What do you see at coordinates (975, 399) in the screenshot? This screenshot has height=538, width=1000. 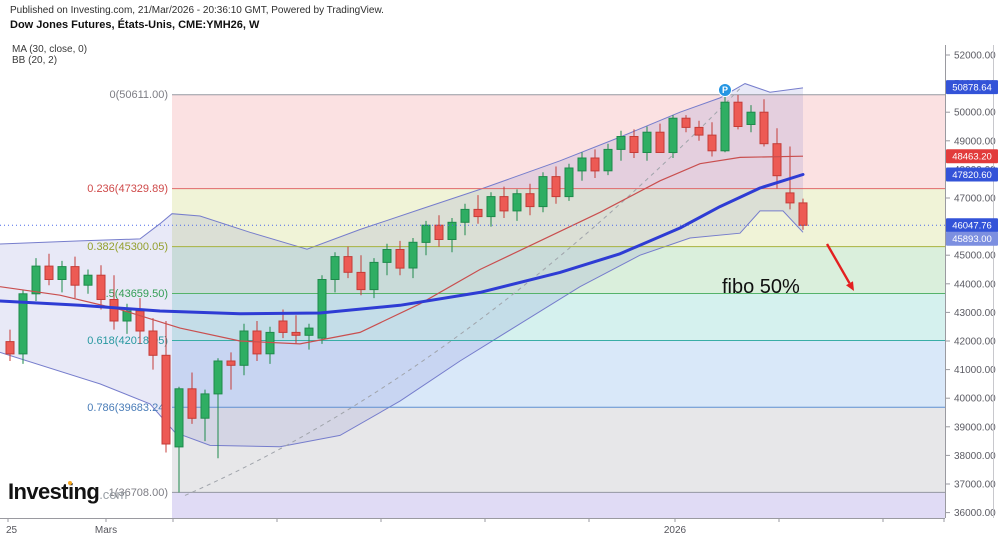 I see `y-tick-label: 40000.00` at bounding box center [975, 399].